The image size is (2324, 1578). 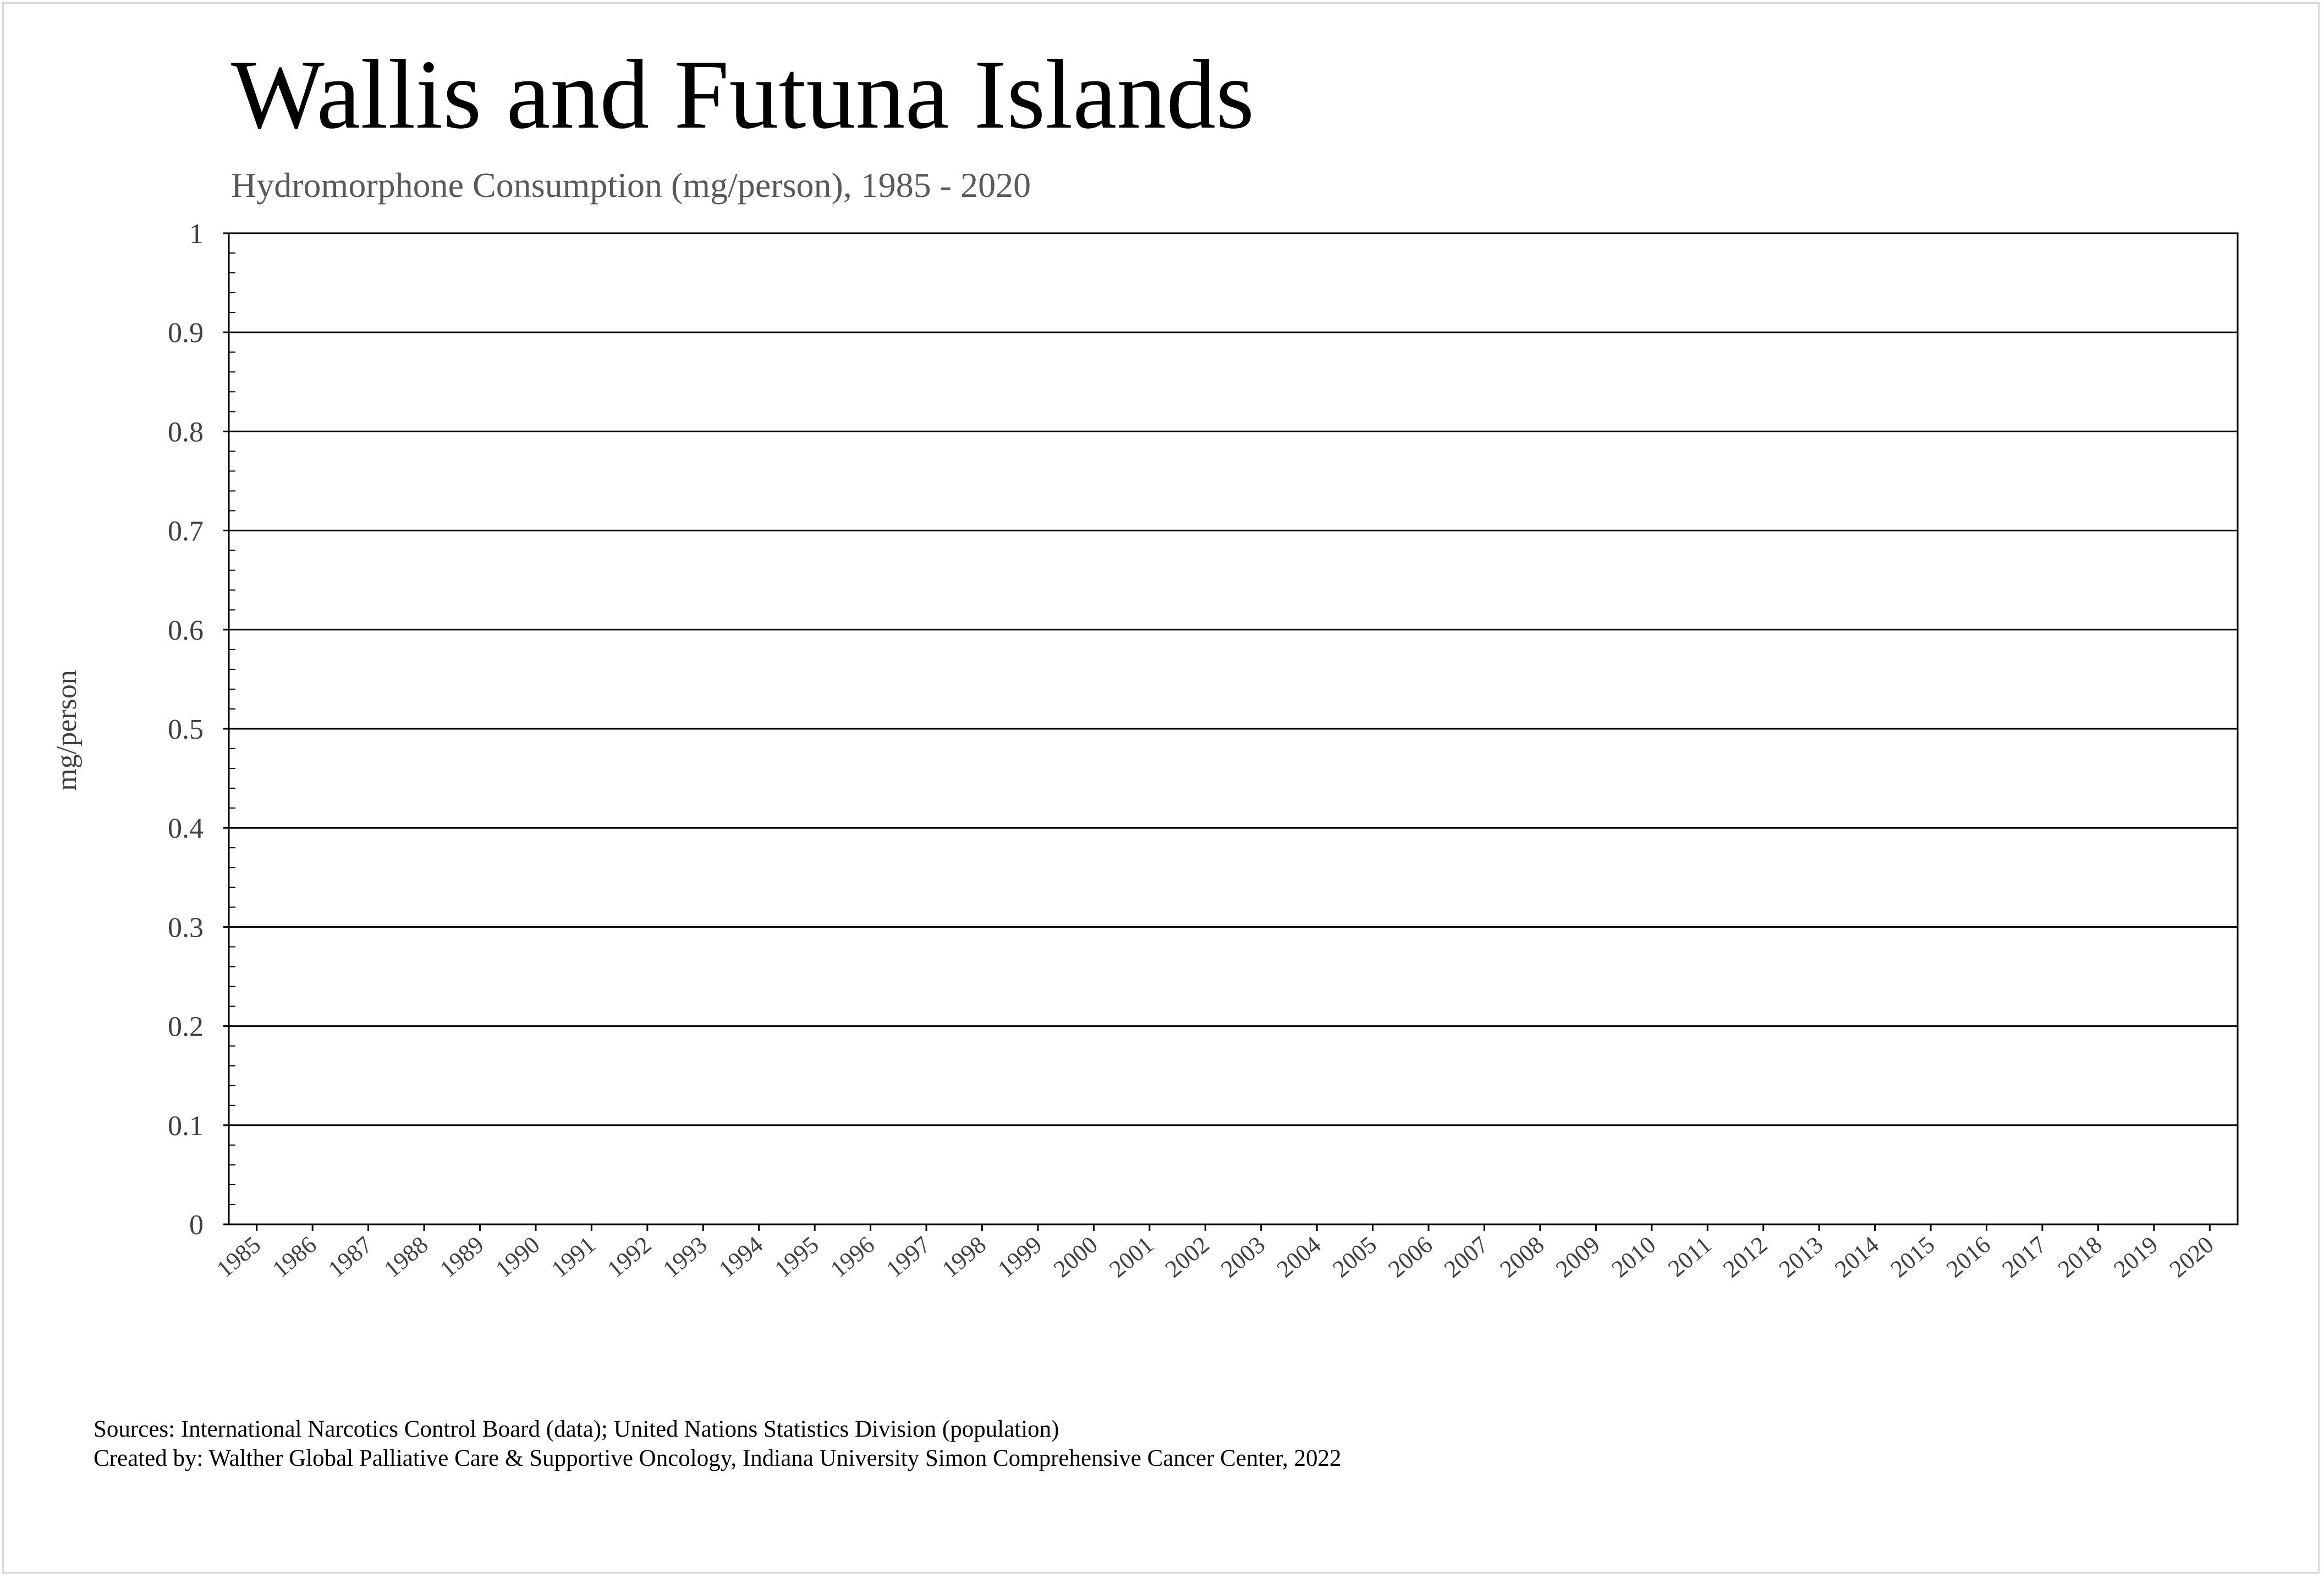 I want to click on x-tick-label: 2009, so click(x=1578, y=1257).